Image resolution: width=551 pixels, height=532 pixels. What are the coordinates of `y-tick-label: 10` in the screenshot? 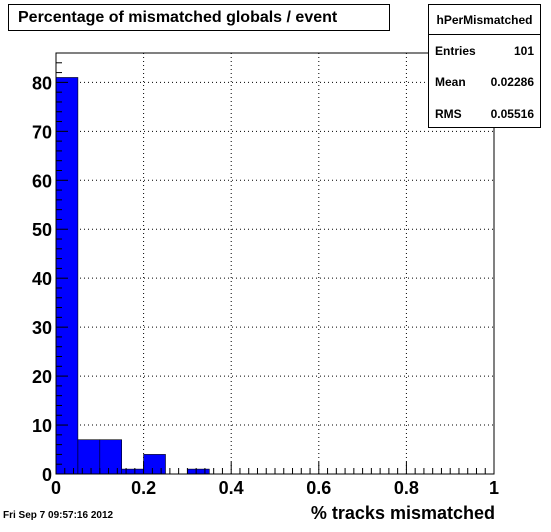 It's located at (42, 426).